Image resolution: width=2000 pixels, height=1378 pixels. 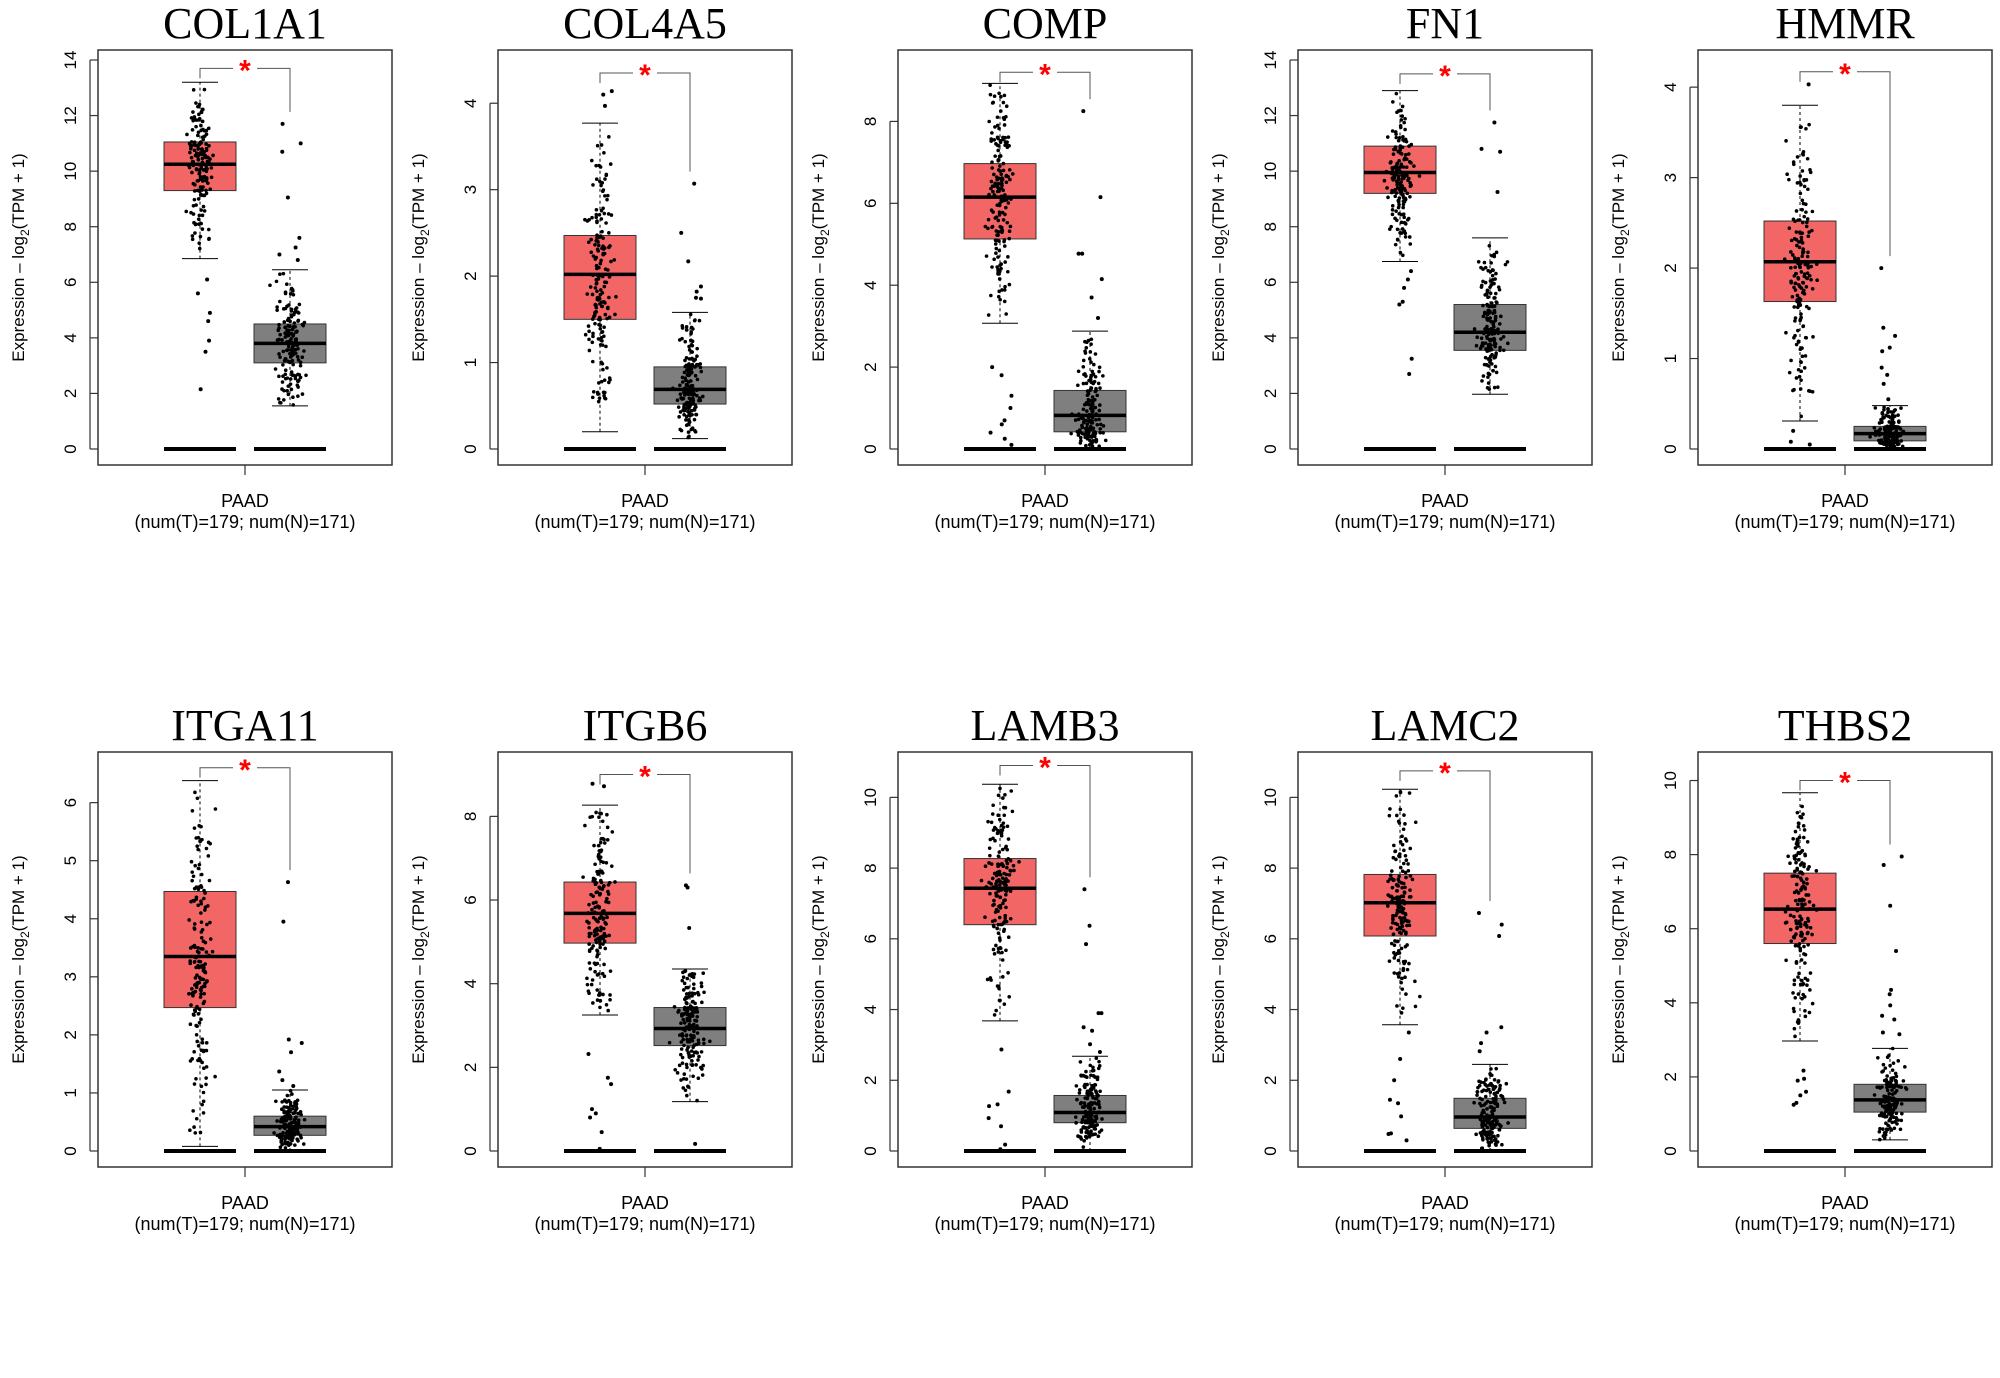 What do you see at coordinates (470, 448) in the screenshot?
I see `y-tick-label: 0` at bounding box center [470, 448].